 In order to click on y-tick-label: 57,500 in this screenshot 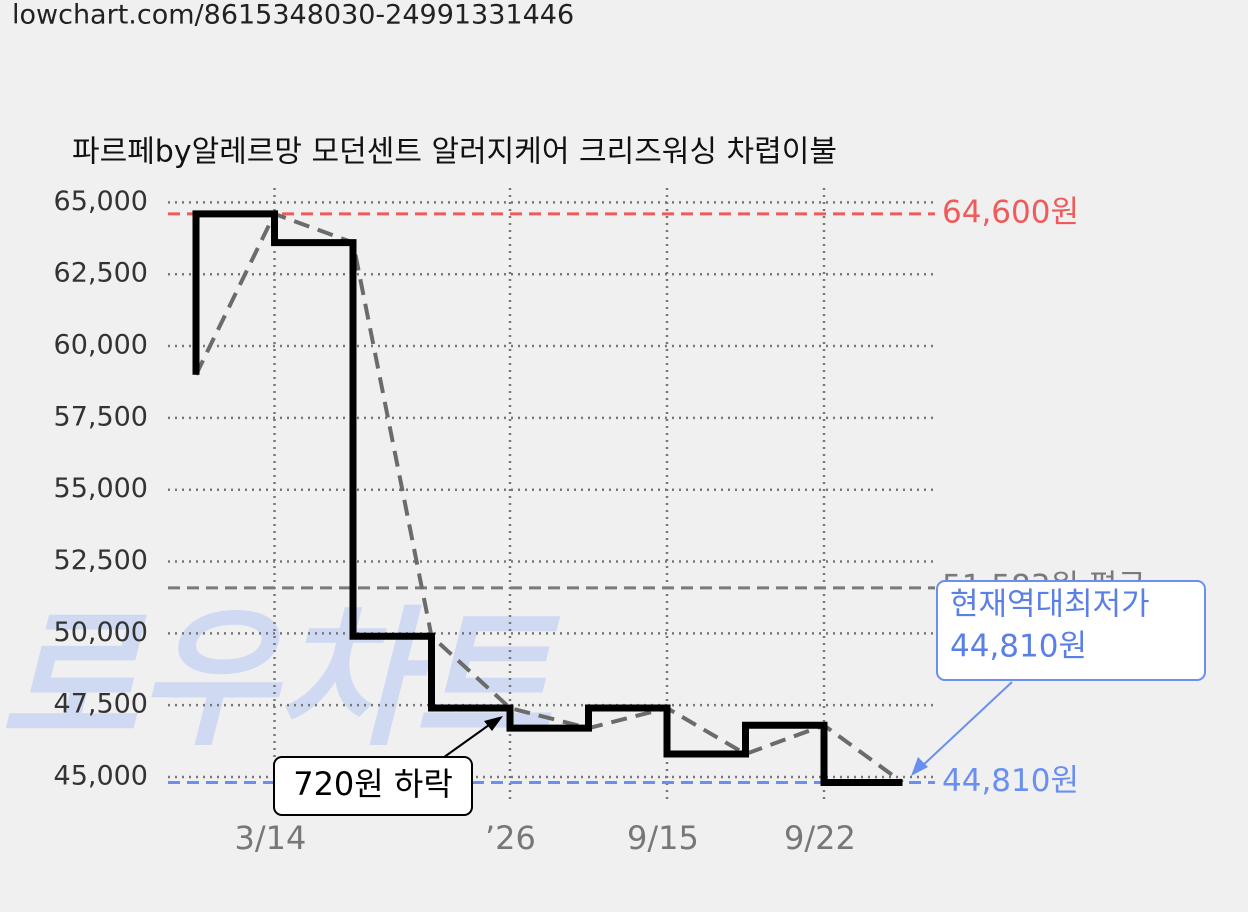, I will do `click(101, 416)`.